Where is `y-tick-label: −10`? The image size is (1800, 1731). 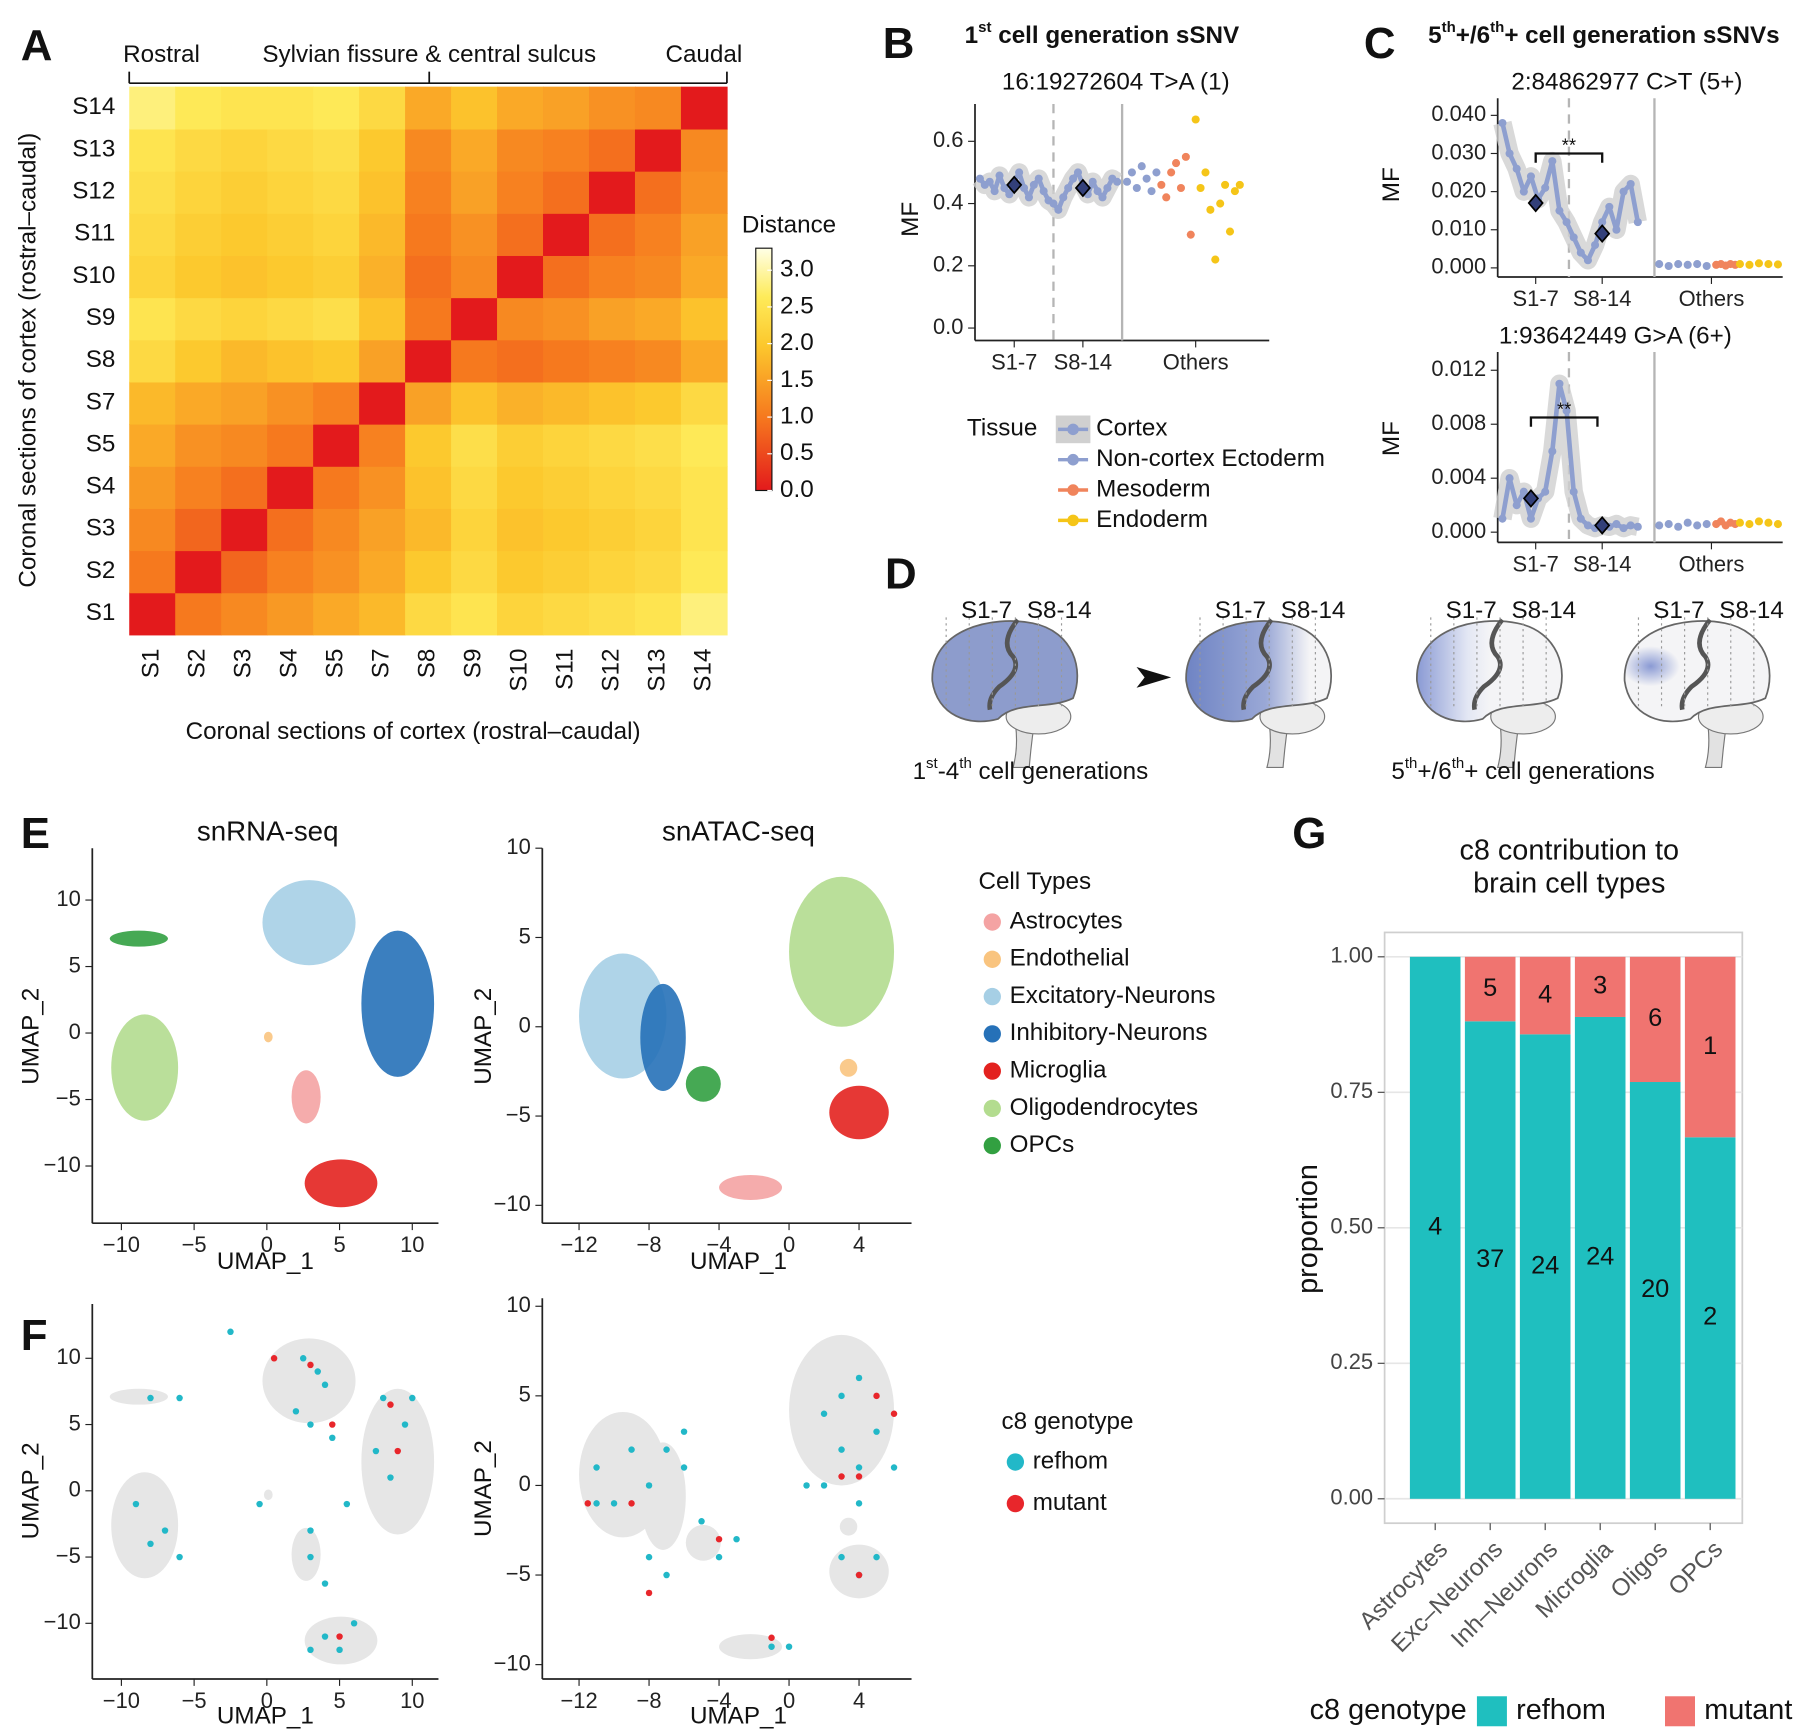
y-tick-label: −10 is located at coordinates (512, 1662).